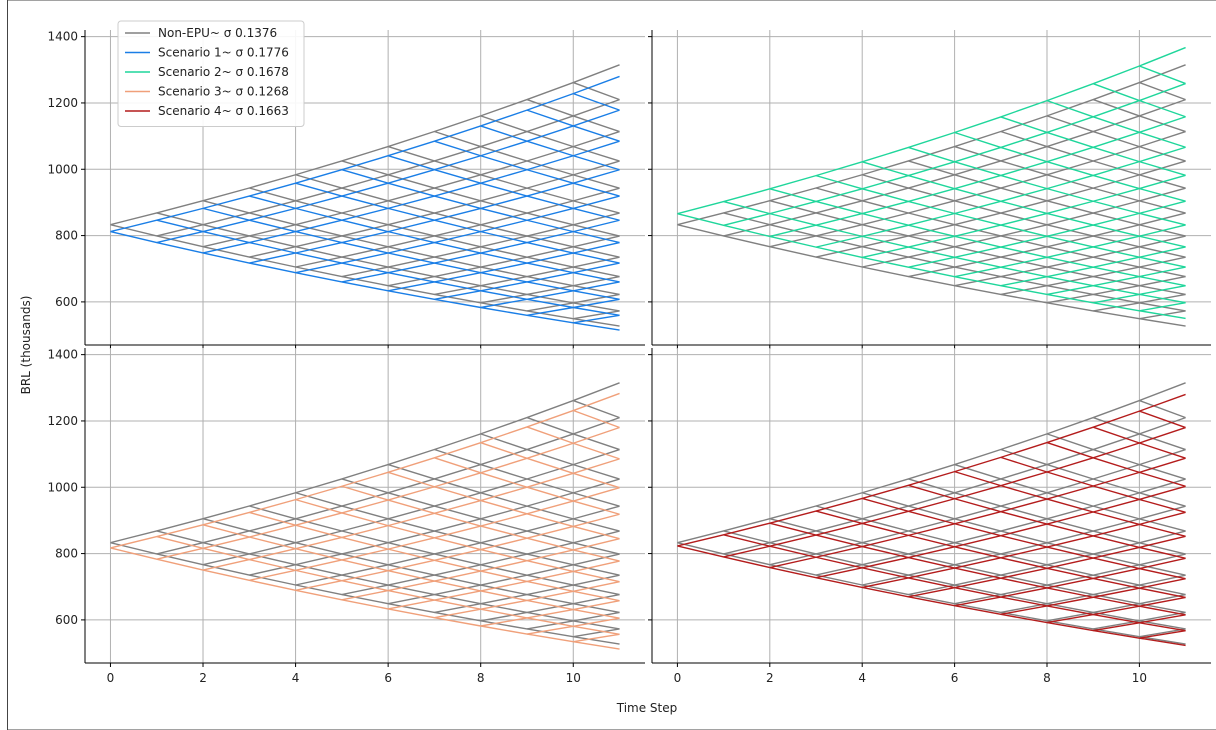 The image size is (1216, 730). What do you see at coordinates (26, 345) in the screenshot?
I see `y-axis-title: BRL (thousands)` at bounding box center [26, 345].